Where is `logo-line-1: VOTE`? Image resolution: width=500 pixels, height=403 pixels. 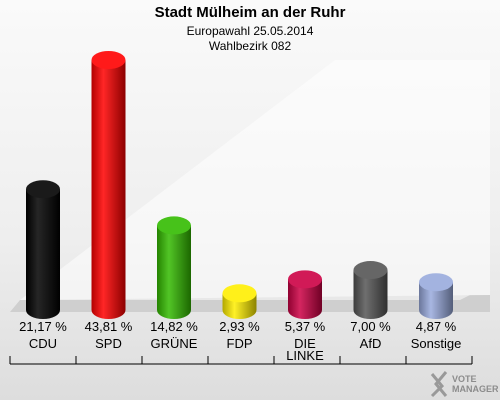
logo-line-1: VOTE is located at coordinates (464, 379).